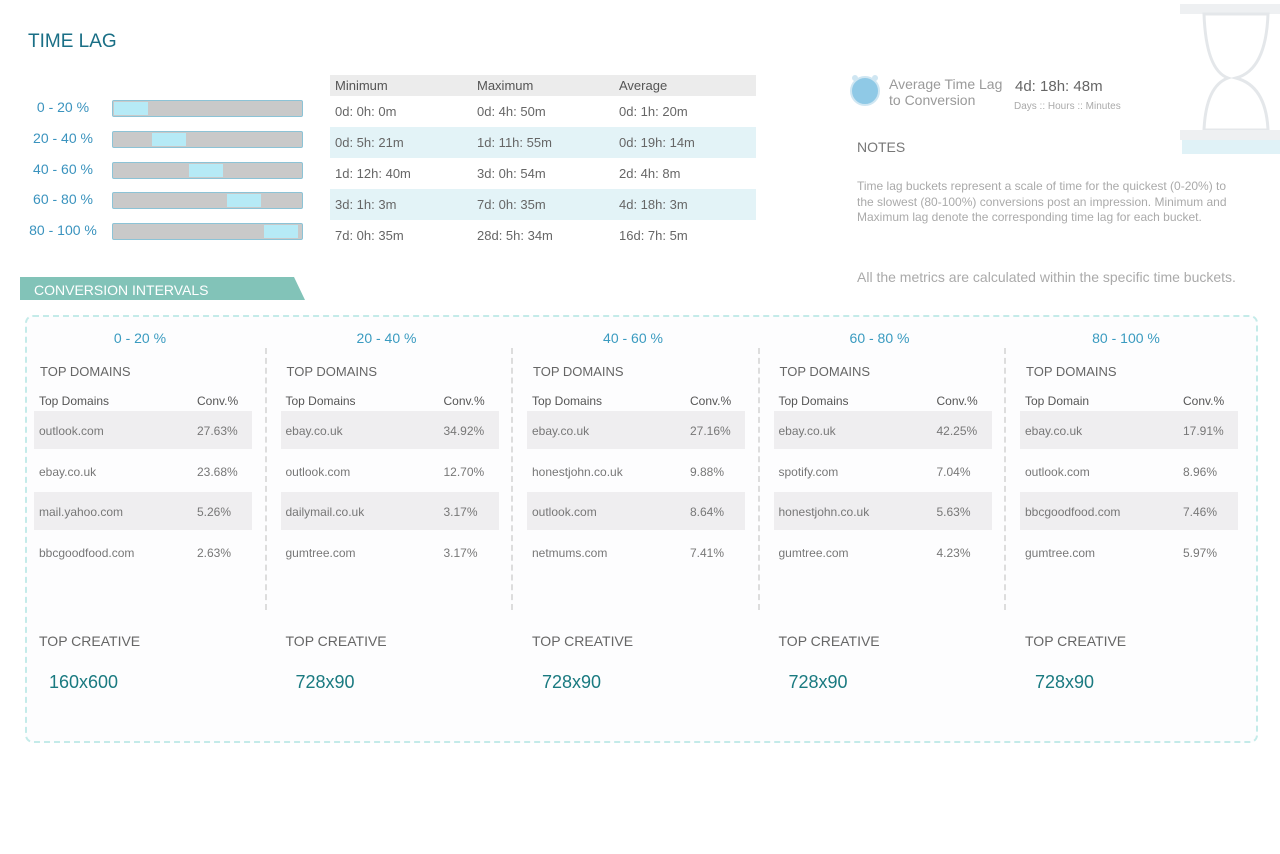 This screenshot has height=854, width=1280. What do you see at coordinates (63, 107) in the screenshot?
I see `bucket-label: 0 - 20 %` at bounding box center [63, 107].